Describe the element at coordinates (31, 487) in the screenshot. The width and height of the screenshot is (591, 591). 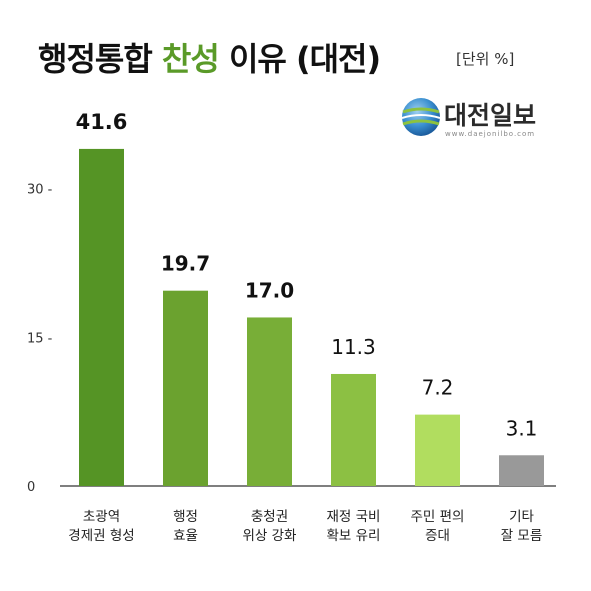
I see `y-tick-label: 0` at that location.